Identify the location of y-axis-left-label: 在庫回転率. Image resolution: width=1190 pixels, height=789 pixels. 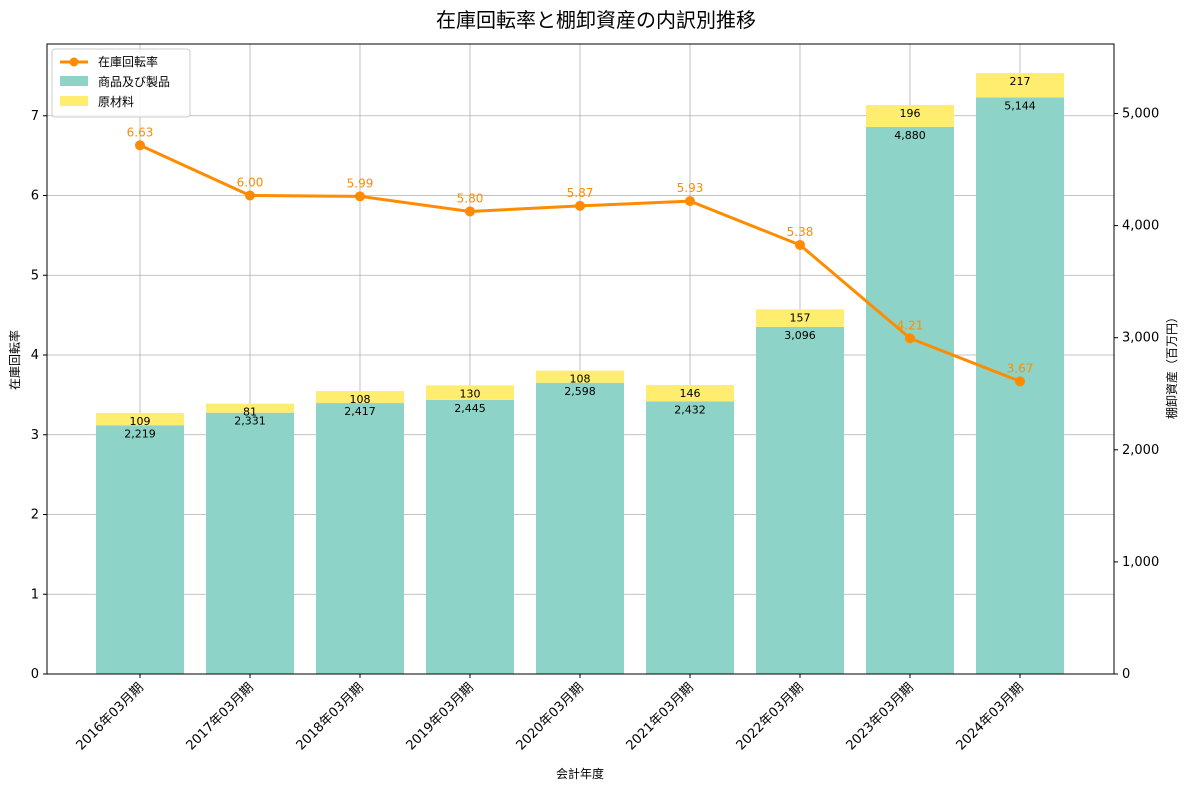
(14, 360).